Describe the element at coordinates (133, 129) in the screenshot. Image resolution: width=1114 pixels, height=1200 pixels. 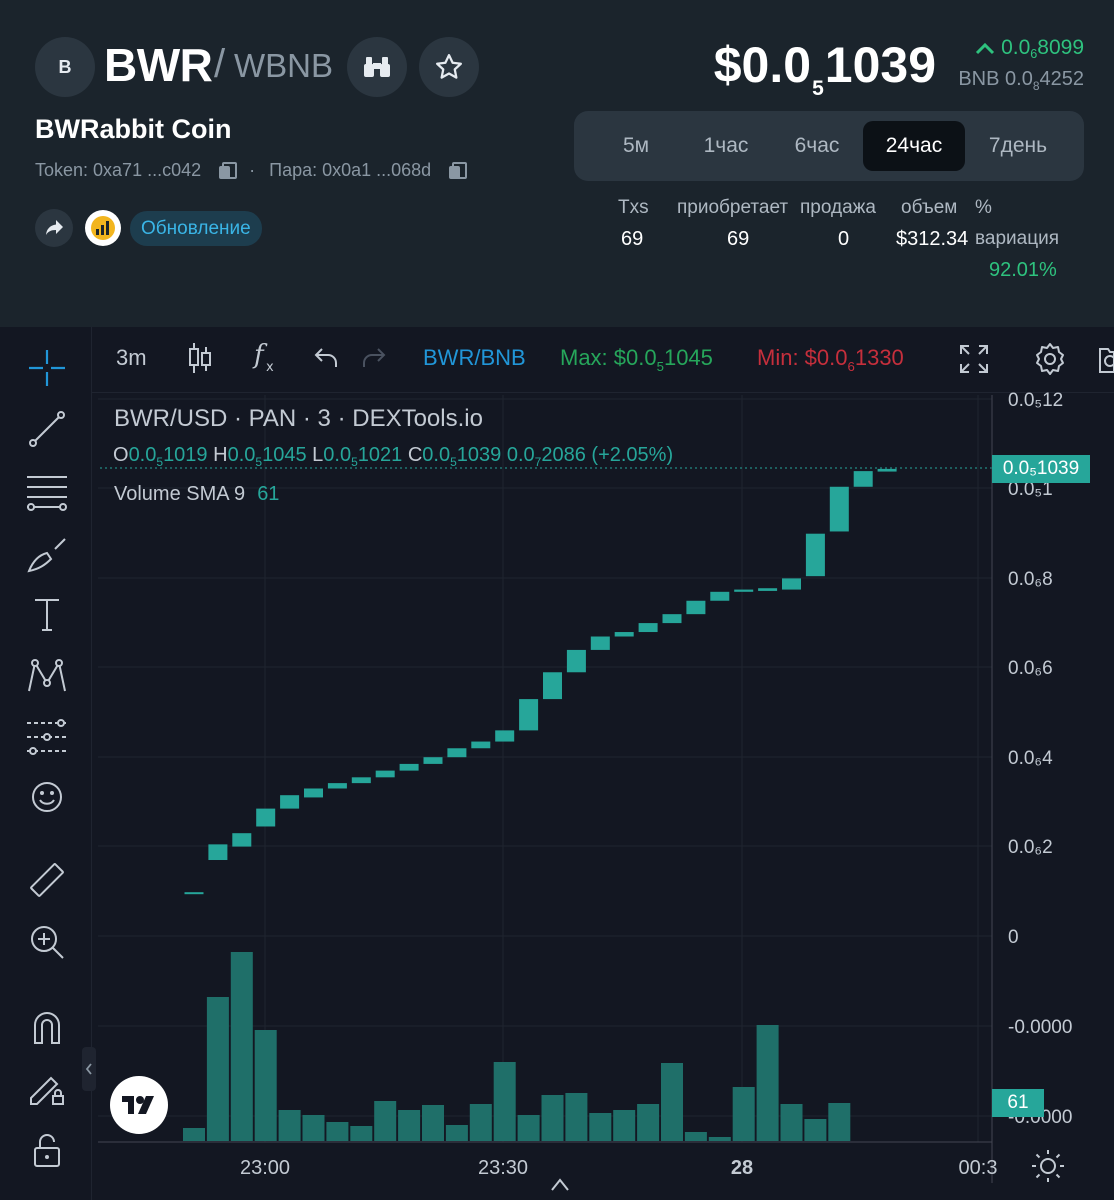
I see `coin-name: BWRabbit Coin` at that location.